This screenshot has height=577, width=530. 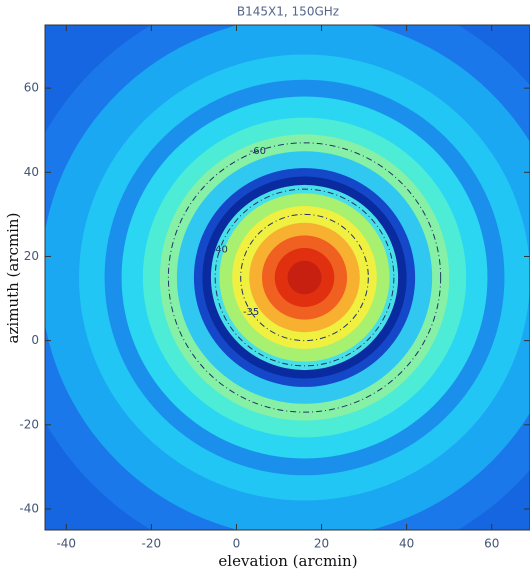 I want to click on contour-line, so click(x=304, y=277).